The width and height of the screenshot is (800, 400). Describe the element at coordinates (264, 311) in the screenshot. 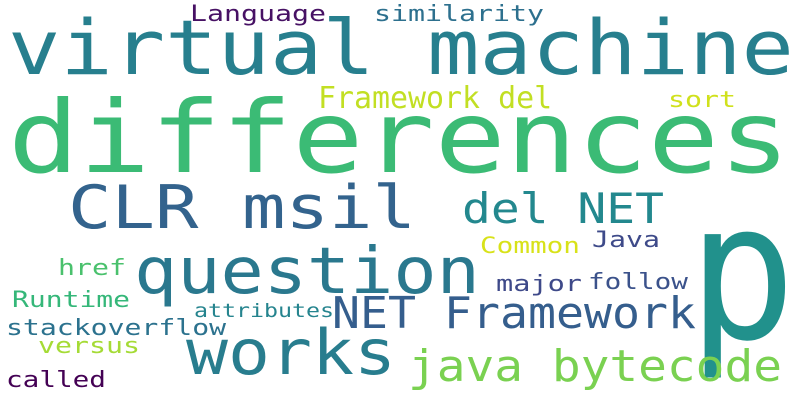

I see `word-attributes: attributes` at that location.